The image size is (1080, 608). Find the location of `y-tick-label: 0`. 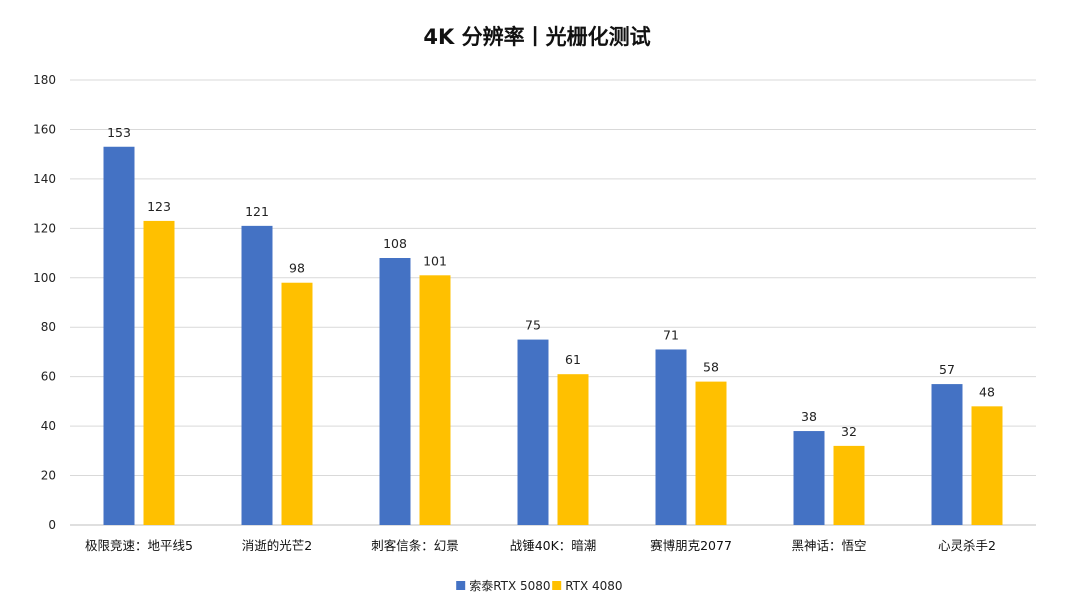

y-tick-label: 0 is located at coordinates (52, 525).